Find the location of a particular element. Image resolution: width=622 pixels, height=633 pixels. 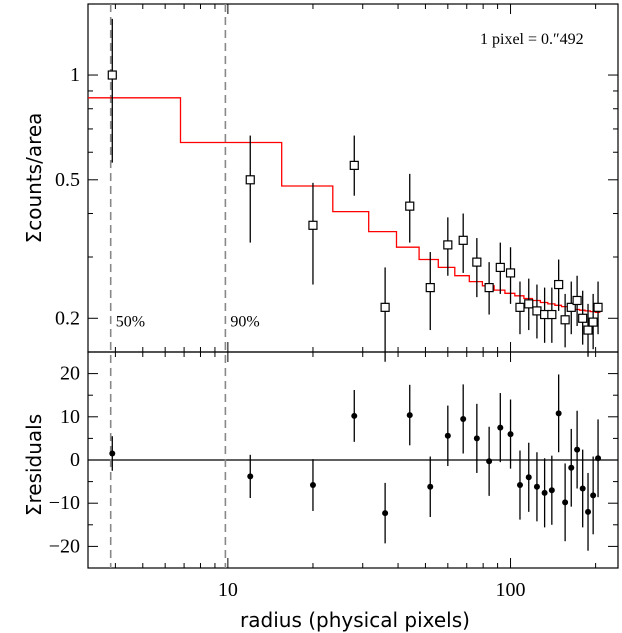

bottom-y-tick-label: 20 is located at coordinates (70, 374).